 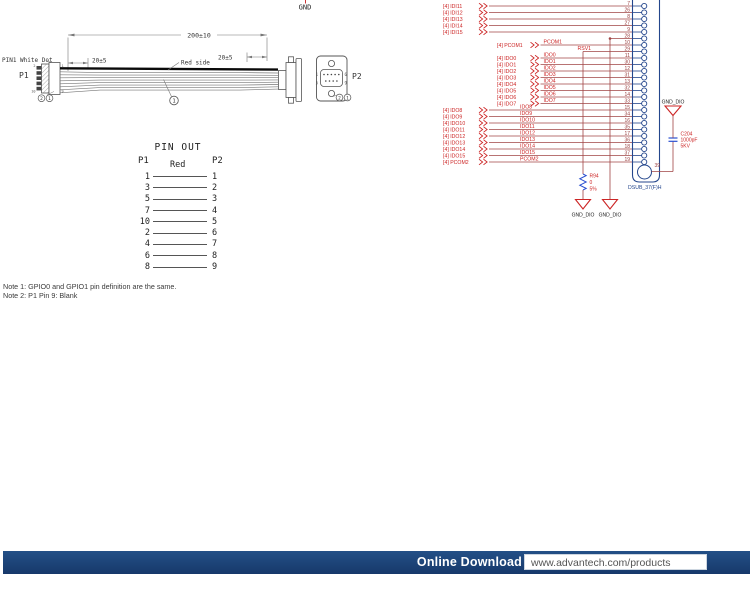 I want to click on pinout-p2-pin: 4, so click(x=215, y=210).